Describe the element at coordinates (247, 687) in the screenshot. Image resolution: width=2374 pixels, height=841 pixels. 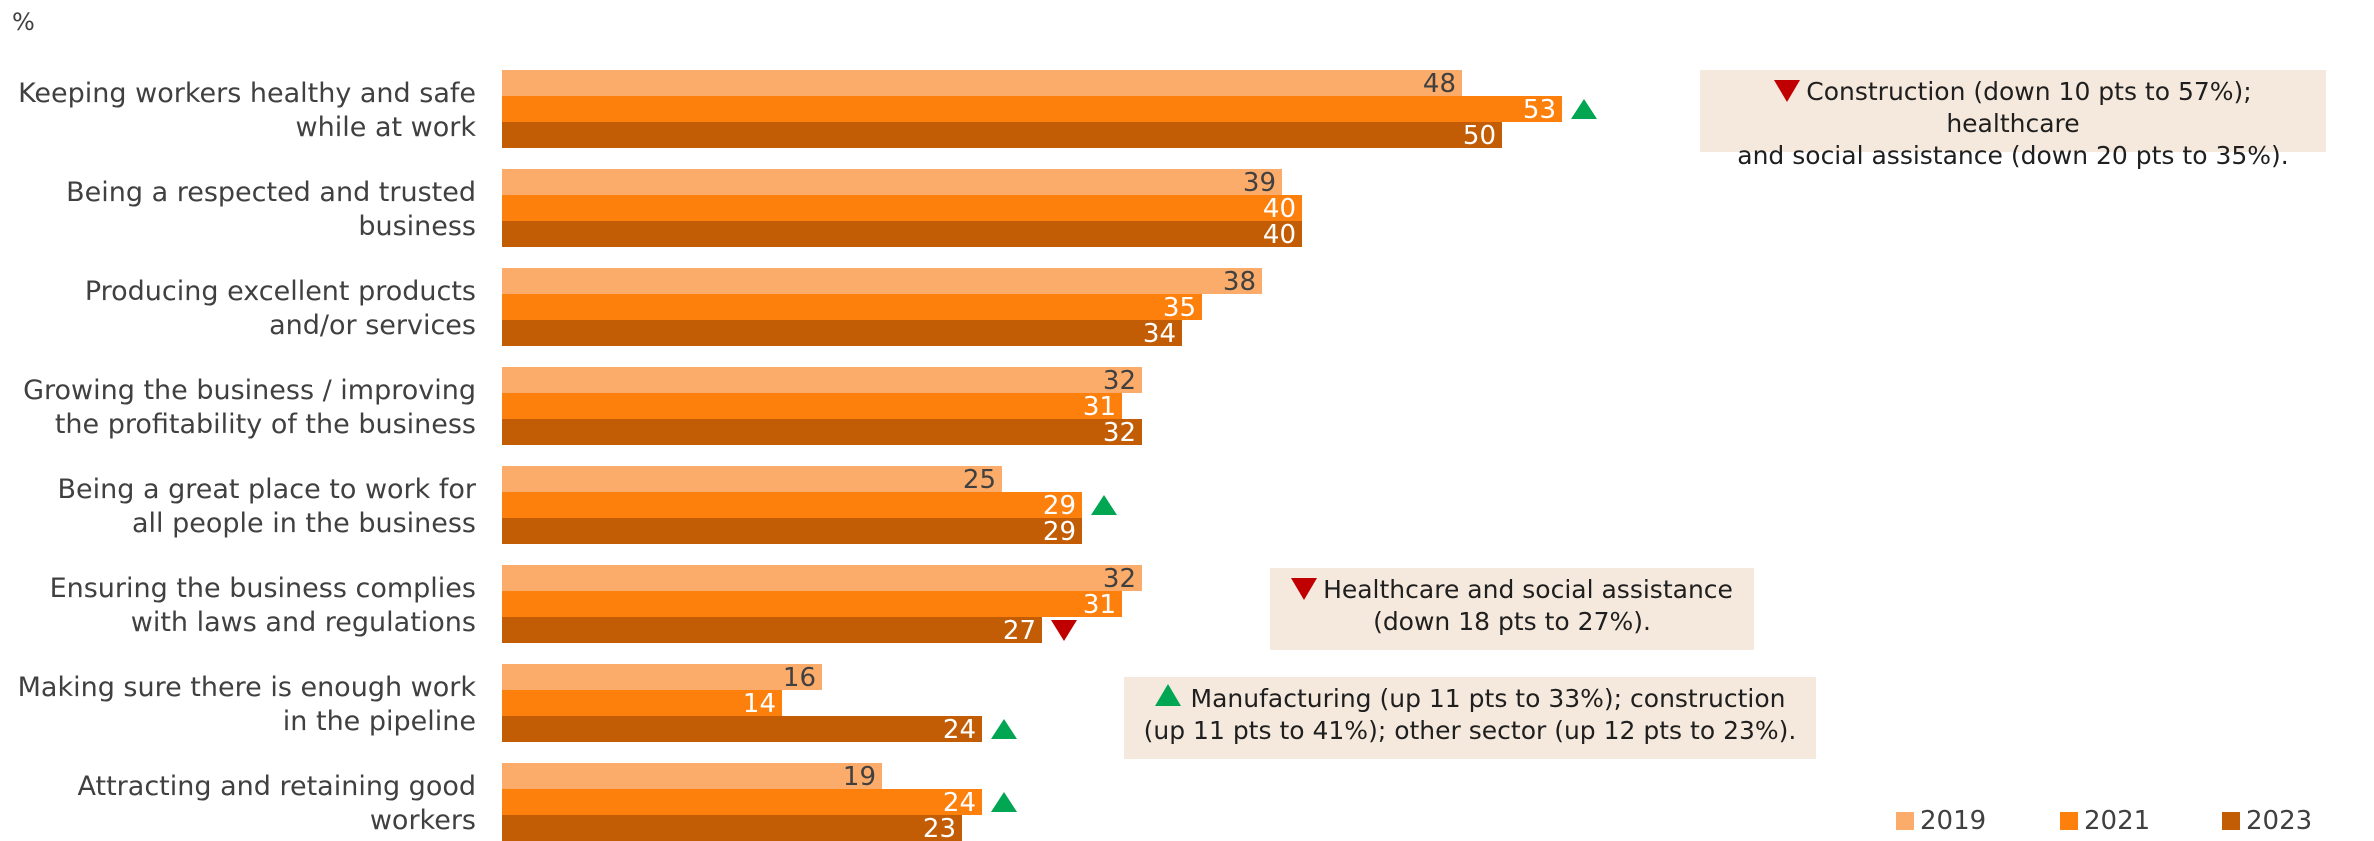
I see `category-label-line: Making sure there is enough work` at that location.